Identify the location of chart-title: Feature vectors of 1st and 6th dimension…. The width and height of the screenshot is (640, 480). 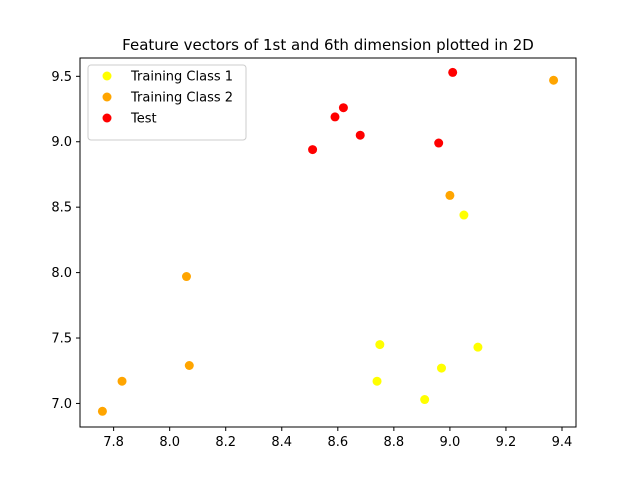
(328, 45).